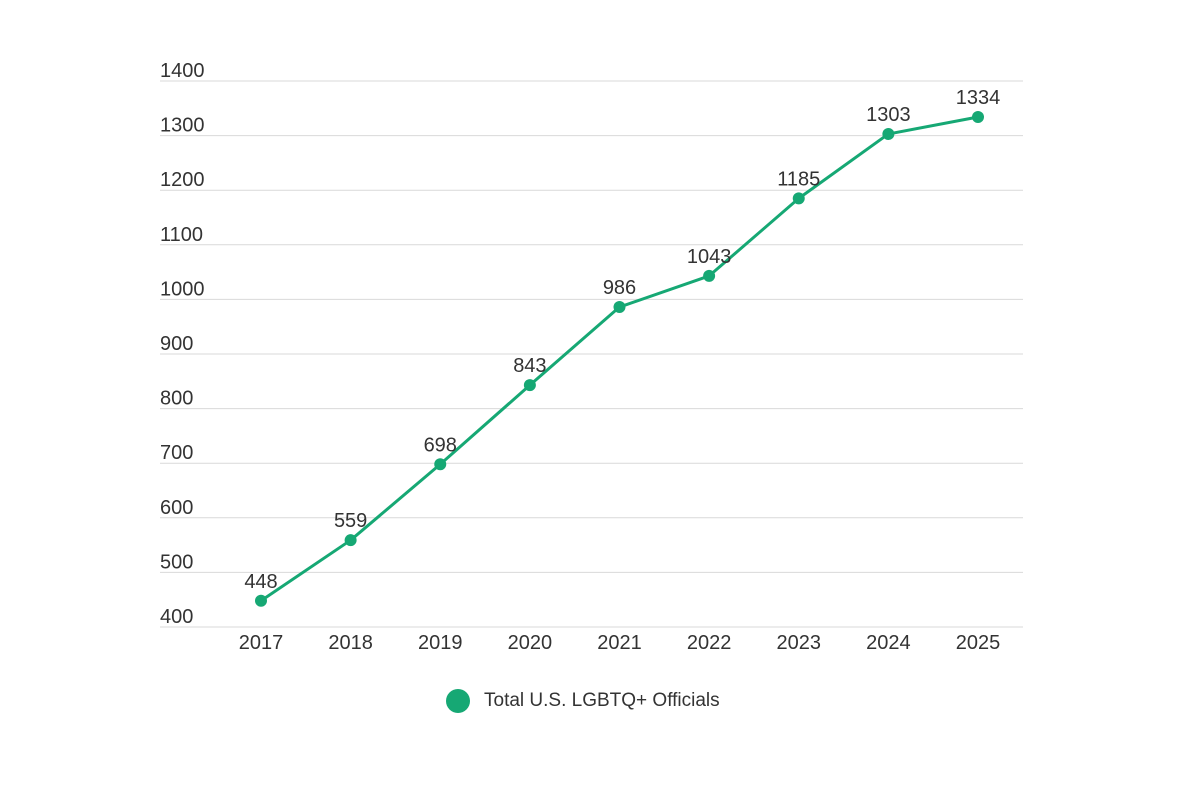 The height and width of the screenshot is (800, 1200). I want to click on x-axis-ticks: 2017 2018 2019 2020 2021 2022 2023 2024 2025, so click(620, 643).